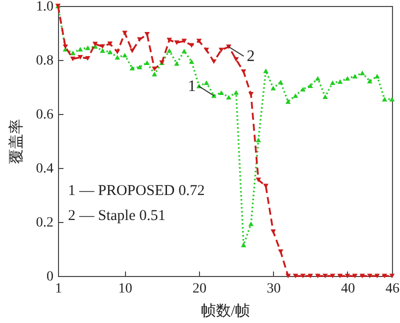 The width and height of the screenshot is (400, 323). Describe the element at coordinates (273, 289) in the screenshot. I see `x-tick-label: 30` at that location.